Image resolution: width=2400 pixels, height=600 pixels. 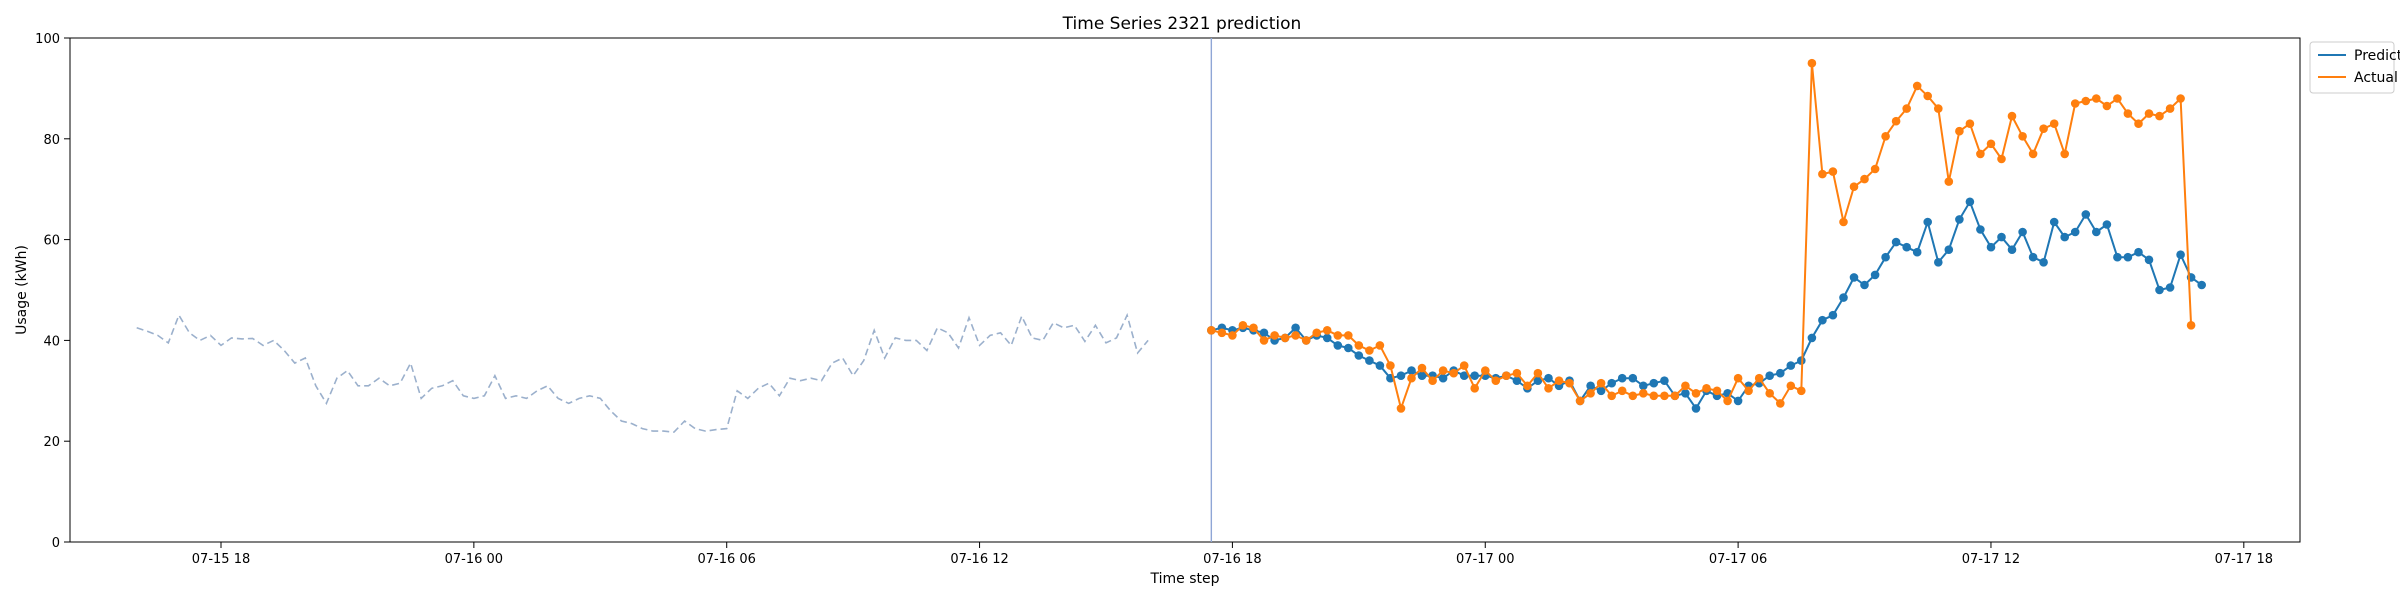 What do you see at coordinates (221, 559) in the screenshot?
I see `x-tick-label: 07-15 18` at bounding box center [221, 559].